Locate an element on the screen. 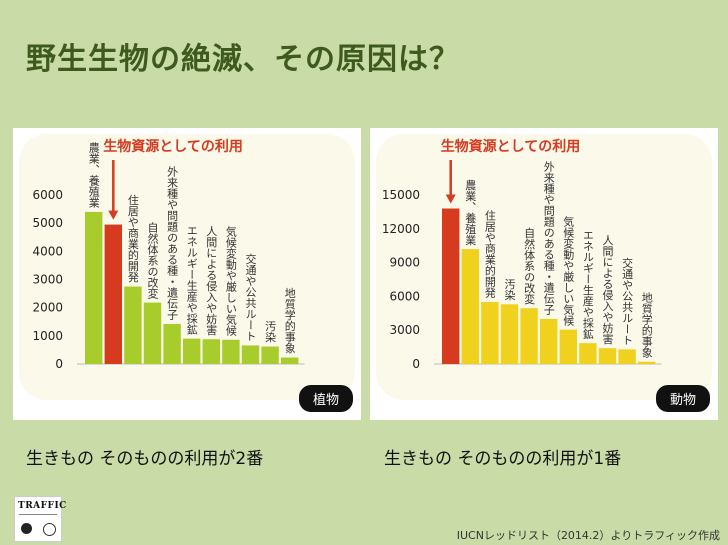 This screenshot has width=728, height=545. caption-plants: 生きもの そのものの利用が2番 is located at coordinates (145, 459).